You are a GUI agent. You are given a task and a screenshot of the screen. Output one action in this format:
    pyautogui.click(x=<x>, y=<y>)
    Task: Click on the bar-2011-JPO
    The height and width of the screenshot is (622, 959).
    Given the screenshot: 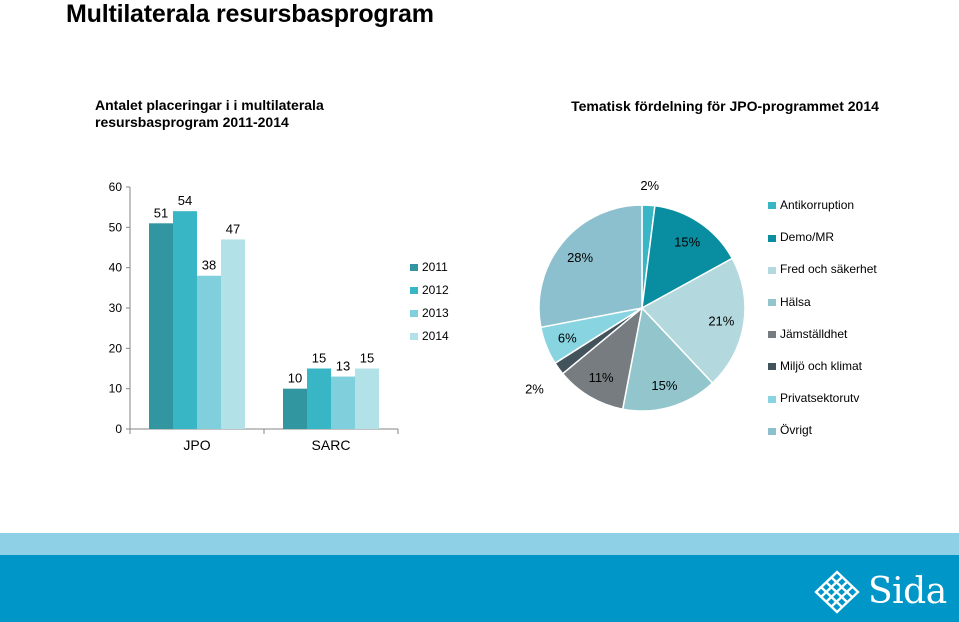 What is the action you would take?
    pyautogui.click(x=161, y=326)
    